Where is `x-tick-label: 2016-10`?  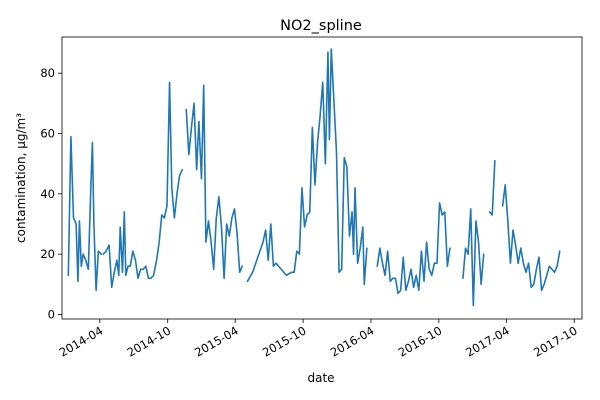 x-tick-label: 2016-10 is located at coordinates (420, 341).